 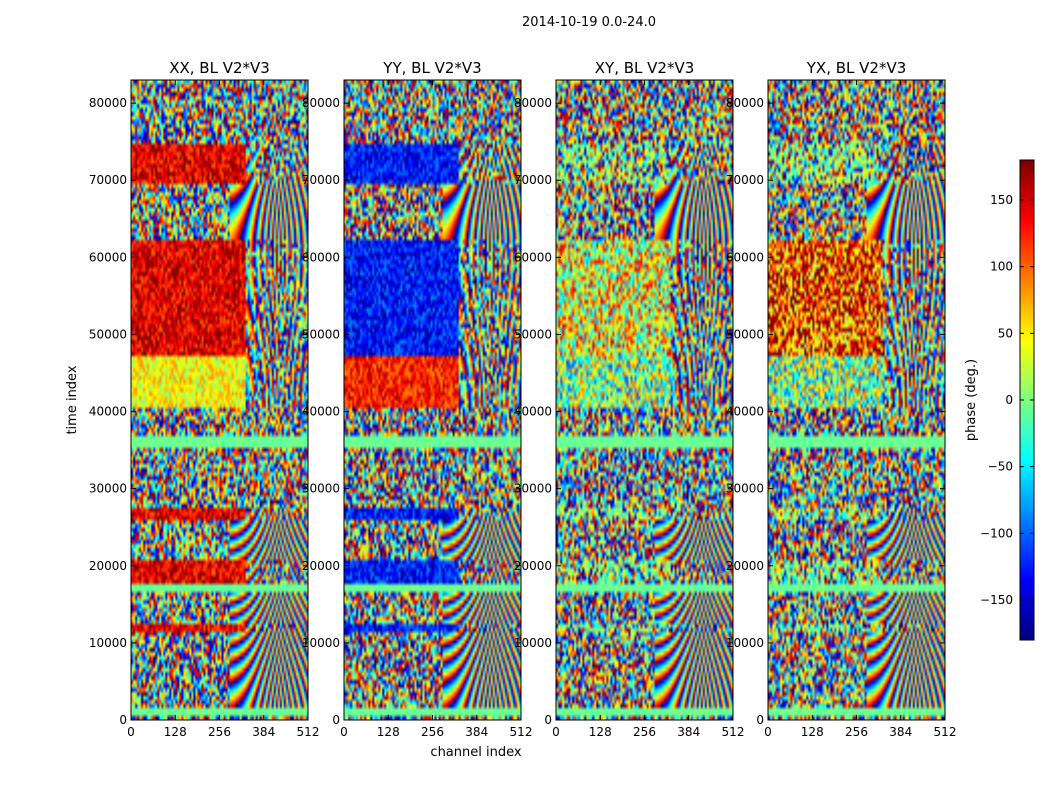 What do you see at coordinates (1001, 267) in the screenshot?
I see `colorbar-tick-label: 100` at bounding box center [1001, 267].